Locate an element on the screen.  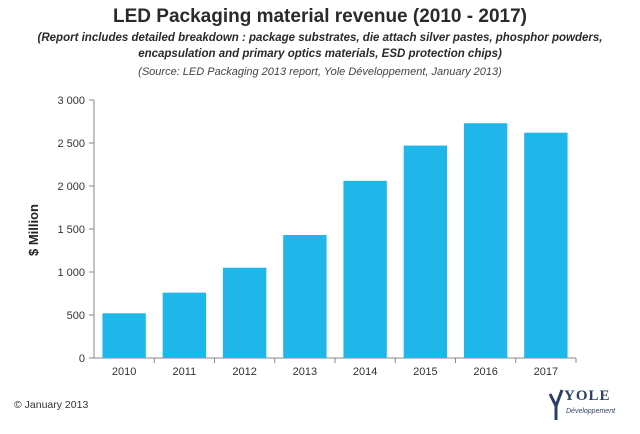
x-tick-label-2016: 2016 is located at coordinates (485, 372).